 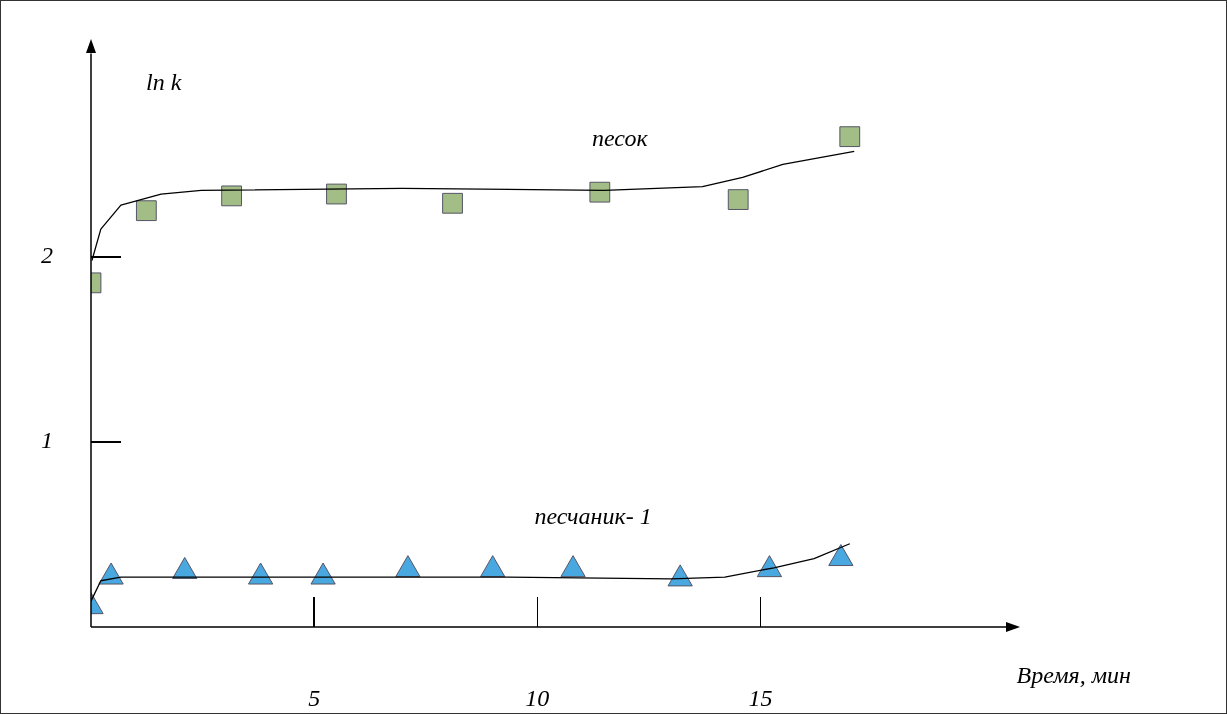 What do you see at coordinates (760, 697) in the screenshot?
I see `x-tick-label: 15` at bounding box center [760, 697].